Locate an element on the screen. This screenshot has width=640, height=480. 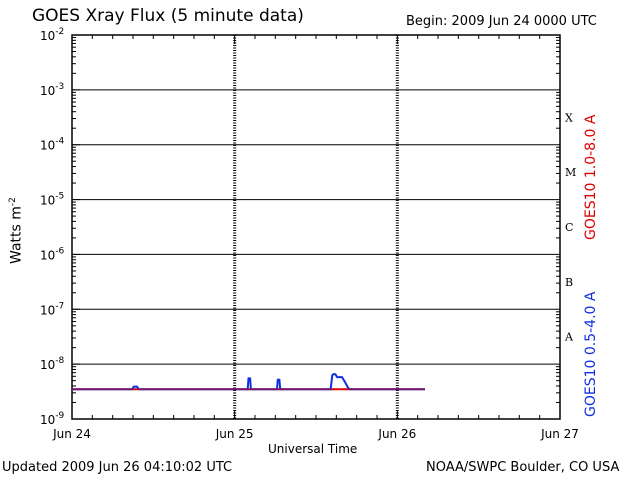
flare-class-label: C is located at coordinates (569, 227).